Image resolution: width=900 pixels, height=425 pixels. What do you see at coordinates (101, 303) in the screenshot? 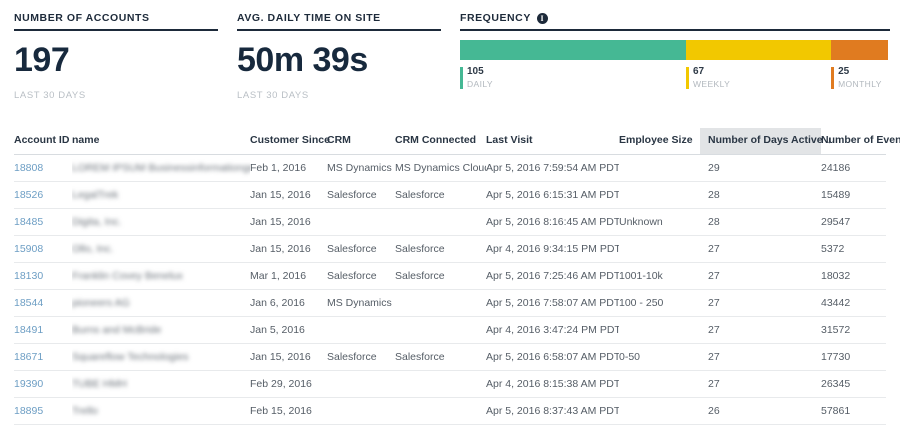
I see `account-name-redacted: pioneers AG` at bounding box center [101, 303].